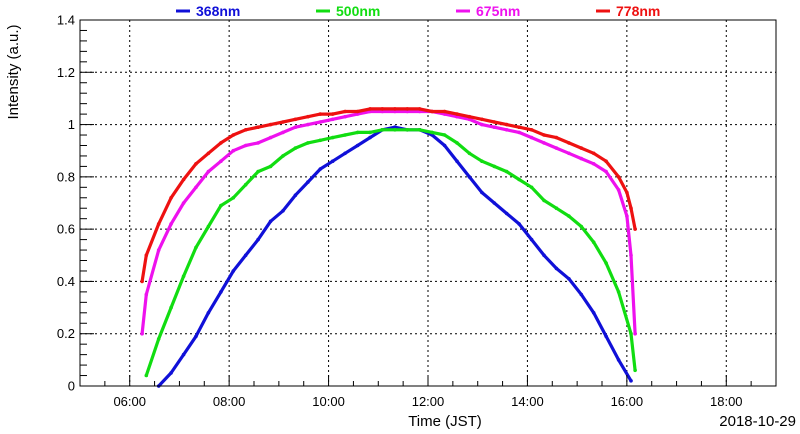 The image size is (800, 434). I want to click on y-tick-label: 1, so click(71, 124).